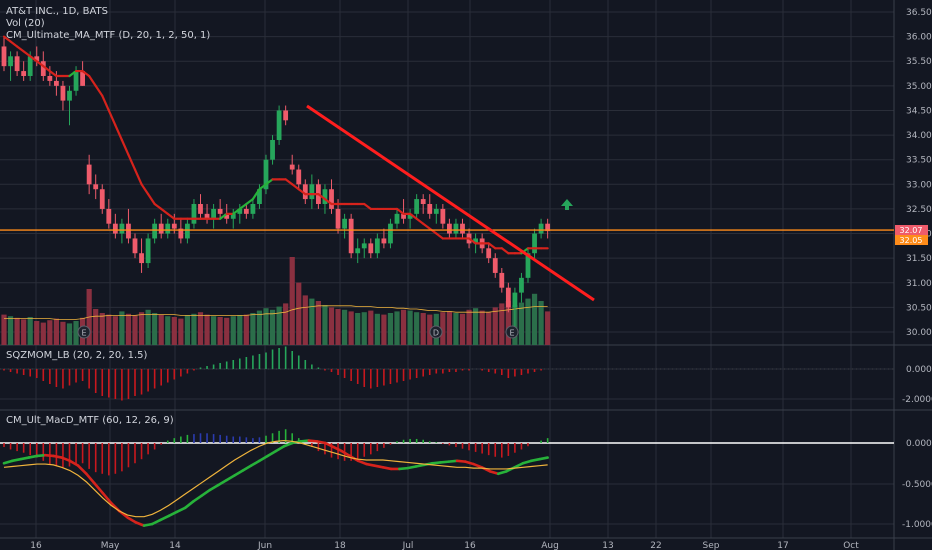  What do you see at coordinates (57, 11) in the screenshot?
I see `symbol-title: AT&T INC., 1D, BATS` at bounding box center [57, 11].